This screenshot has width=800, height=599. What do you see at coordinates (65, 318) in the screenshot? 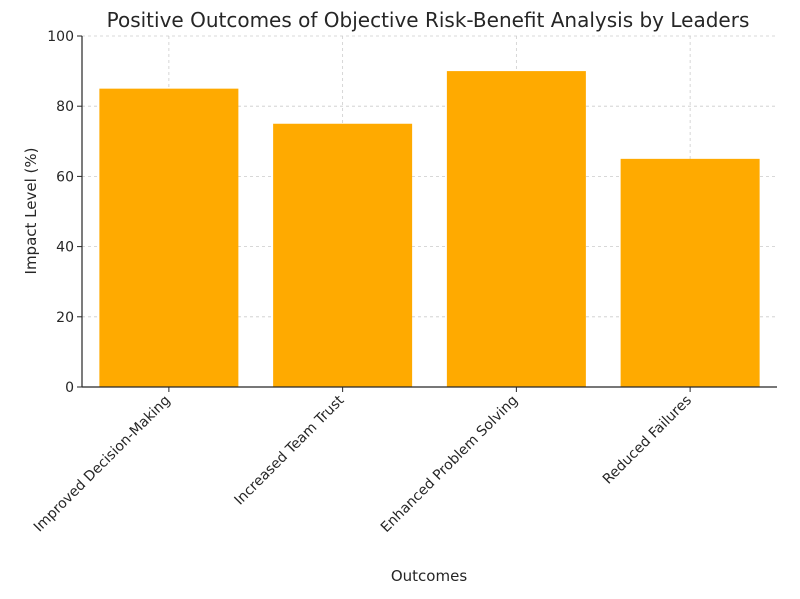
I see `y-tick-label: 20` at bounding box center [65, 318].